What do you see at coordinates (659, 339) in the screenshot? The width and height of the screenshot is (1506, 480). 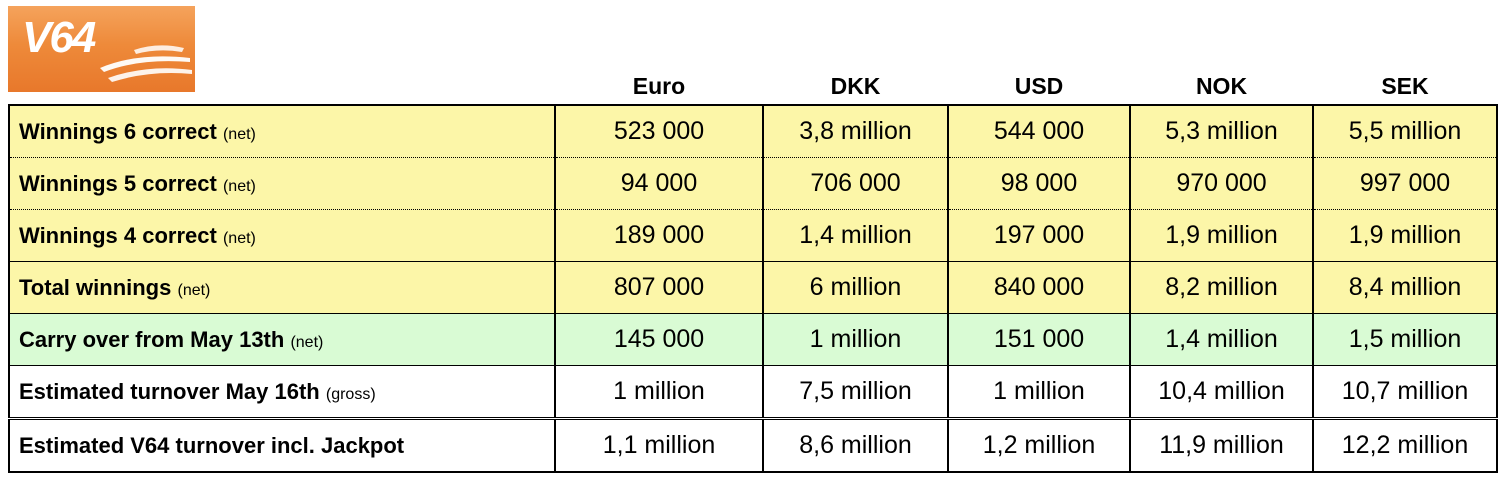 I see `value-cell: 145 000` at bounding box center [659, 339].